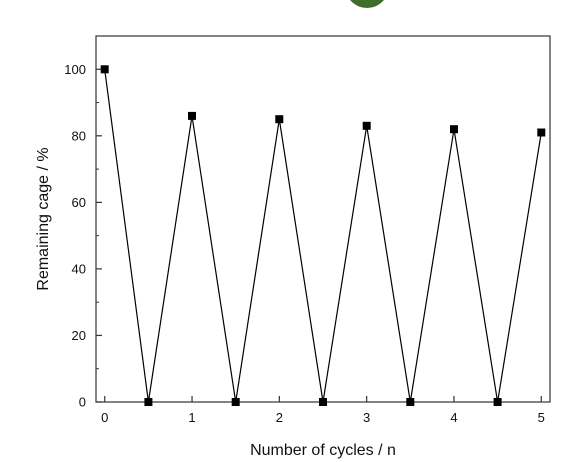 The width and height of the screenshot is (574, 462). What do you see at coordinates (279, 417) in the screenshot?
I see `x-tick-label: 2` at bounding box center [279, 417].